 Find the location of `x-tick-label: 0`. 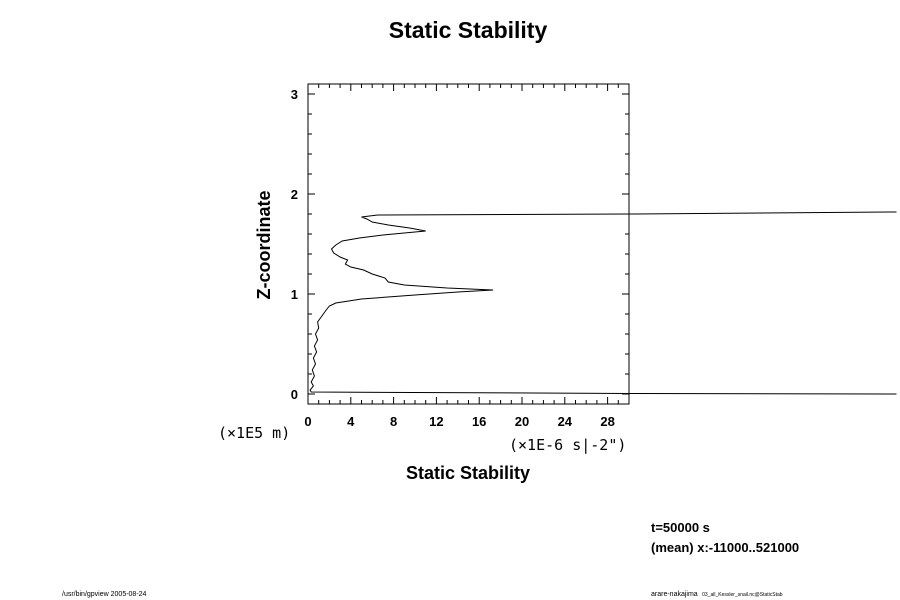

x-tick-label: 0 is located at coordinates (307, 421).